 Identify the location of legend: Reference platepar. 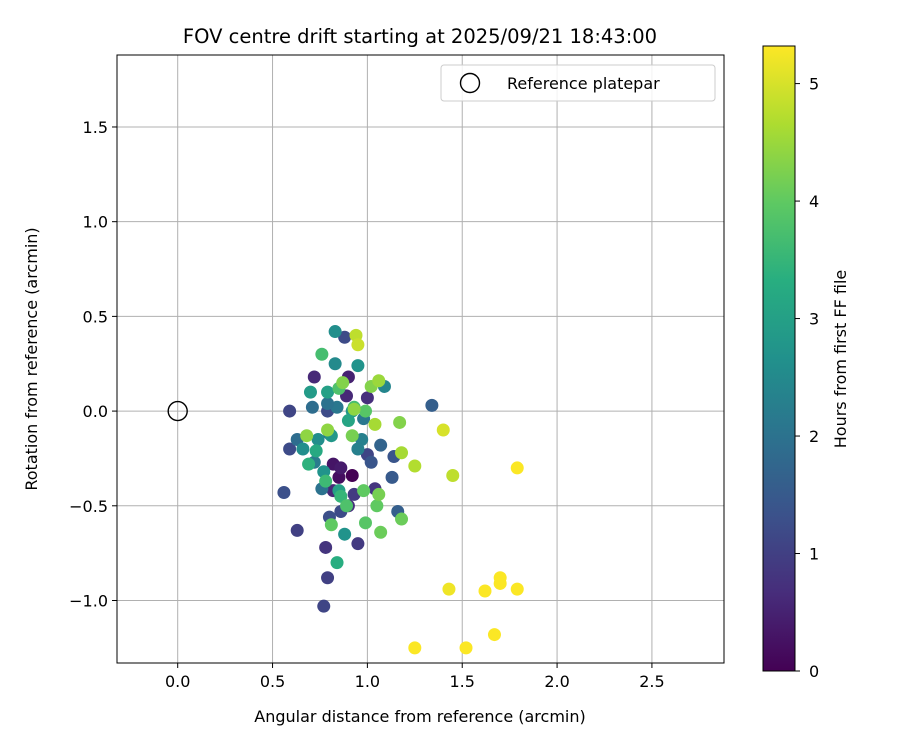
(578, 83).